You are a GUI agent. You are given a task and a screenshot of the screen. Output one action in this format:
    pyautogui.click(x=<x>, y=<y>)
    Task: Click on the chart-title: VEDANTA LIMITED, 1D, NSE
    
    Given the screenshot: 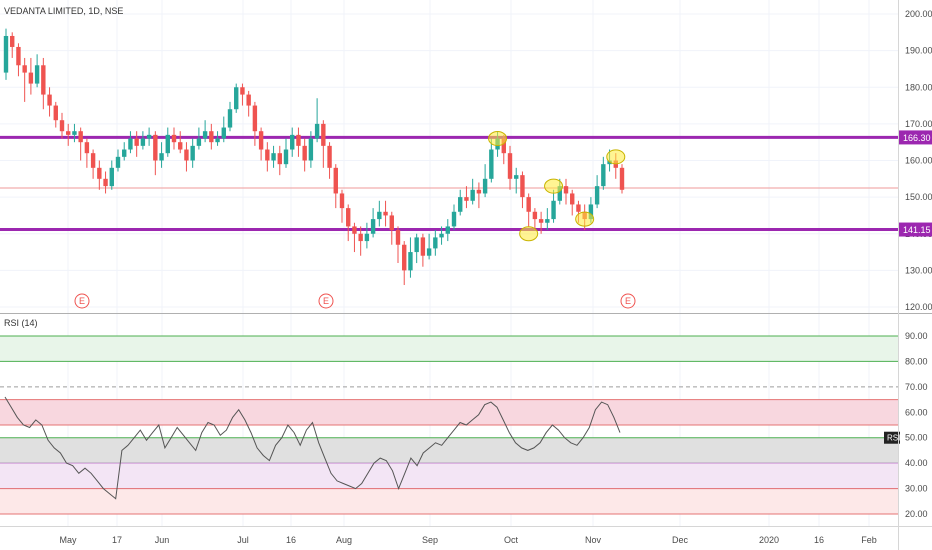 What is the action you would take?
    pyautogui.click(x=63, y=11)
    